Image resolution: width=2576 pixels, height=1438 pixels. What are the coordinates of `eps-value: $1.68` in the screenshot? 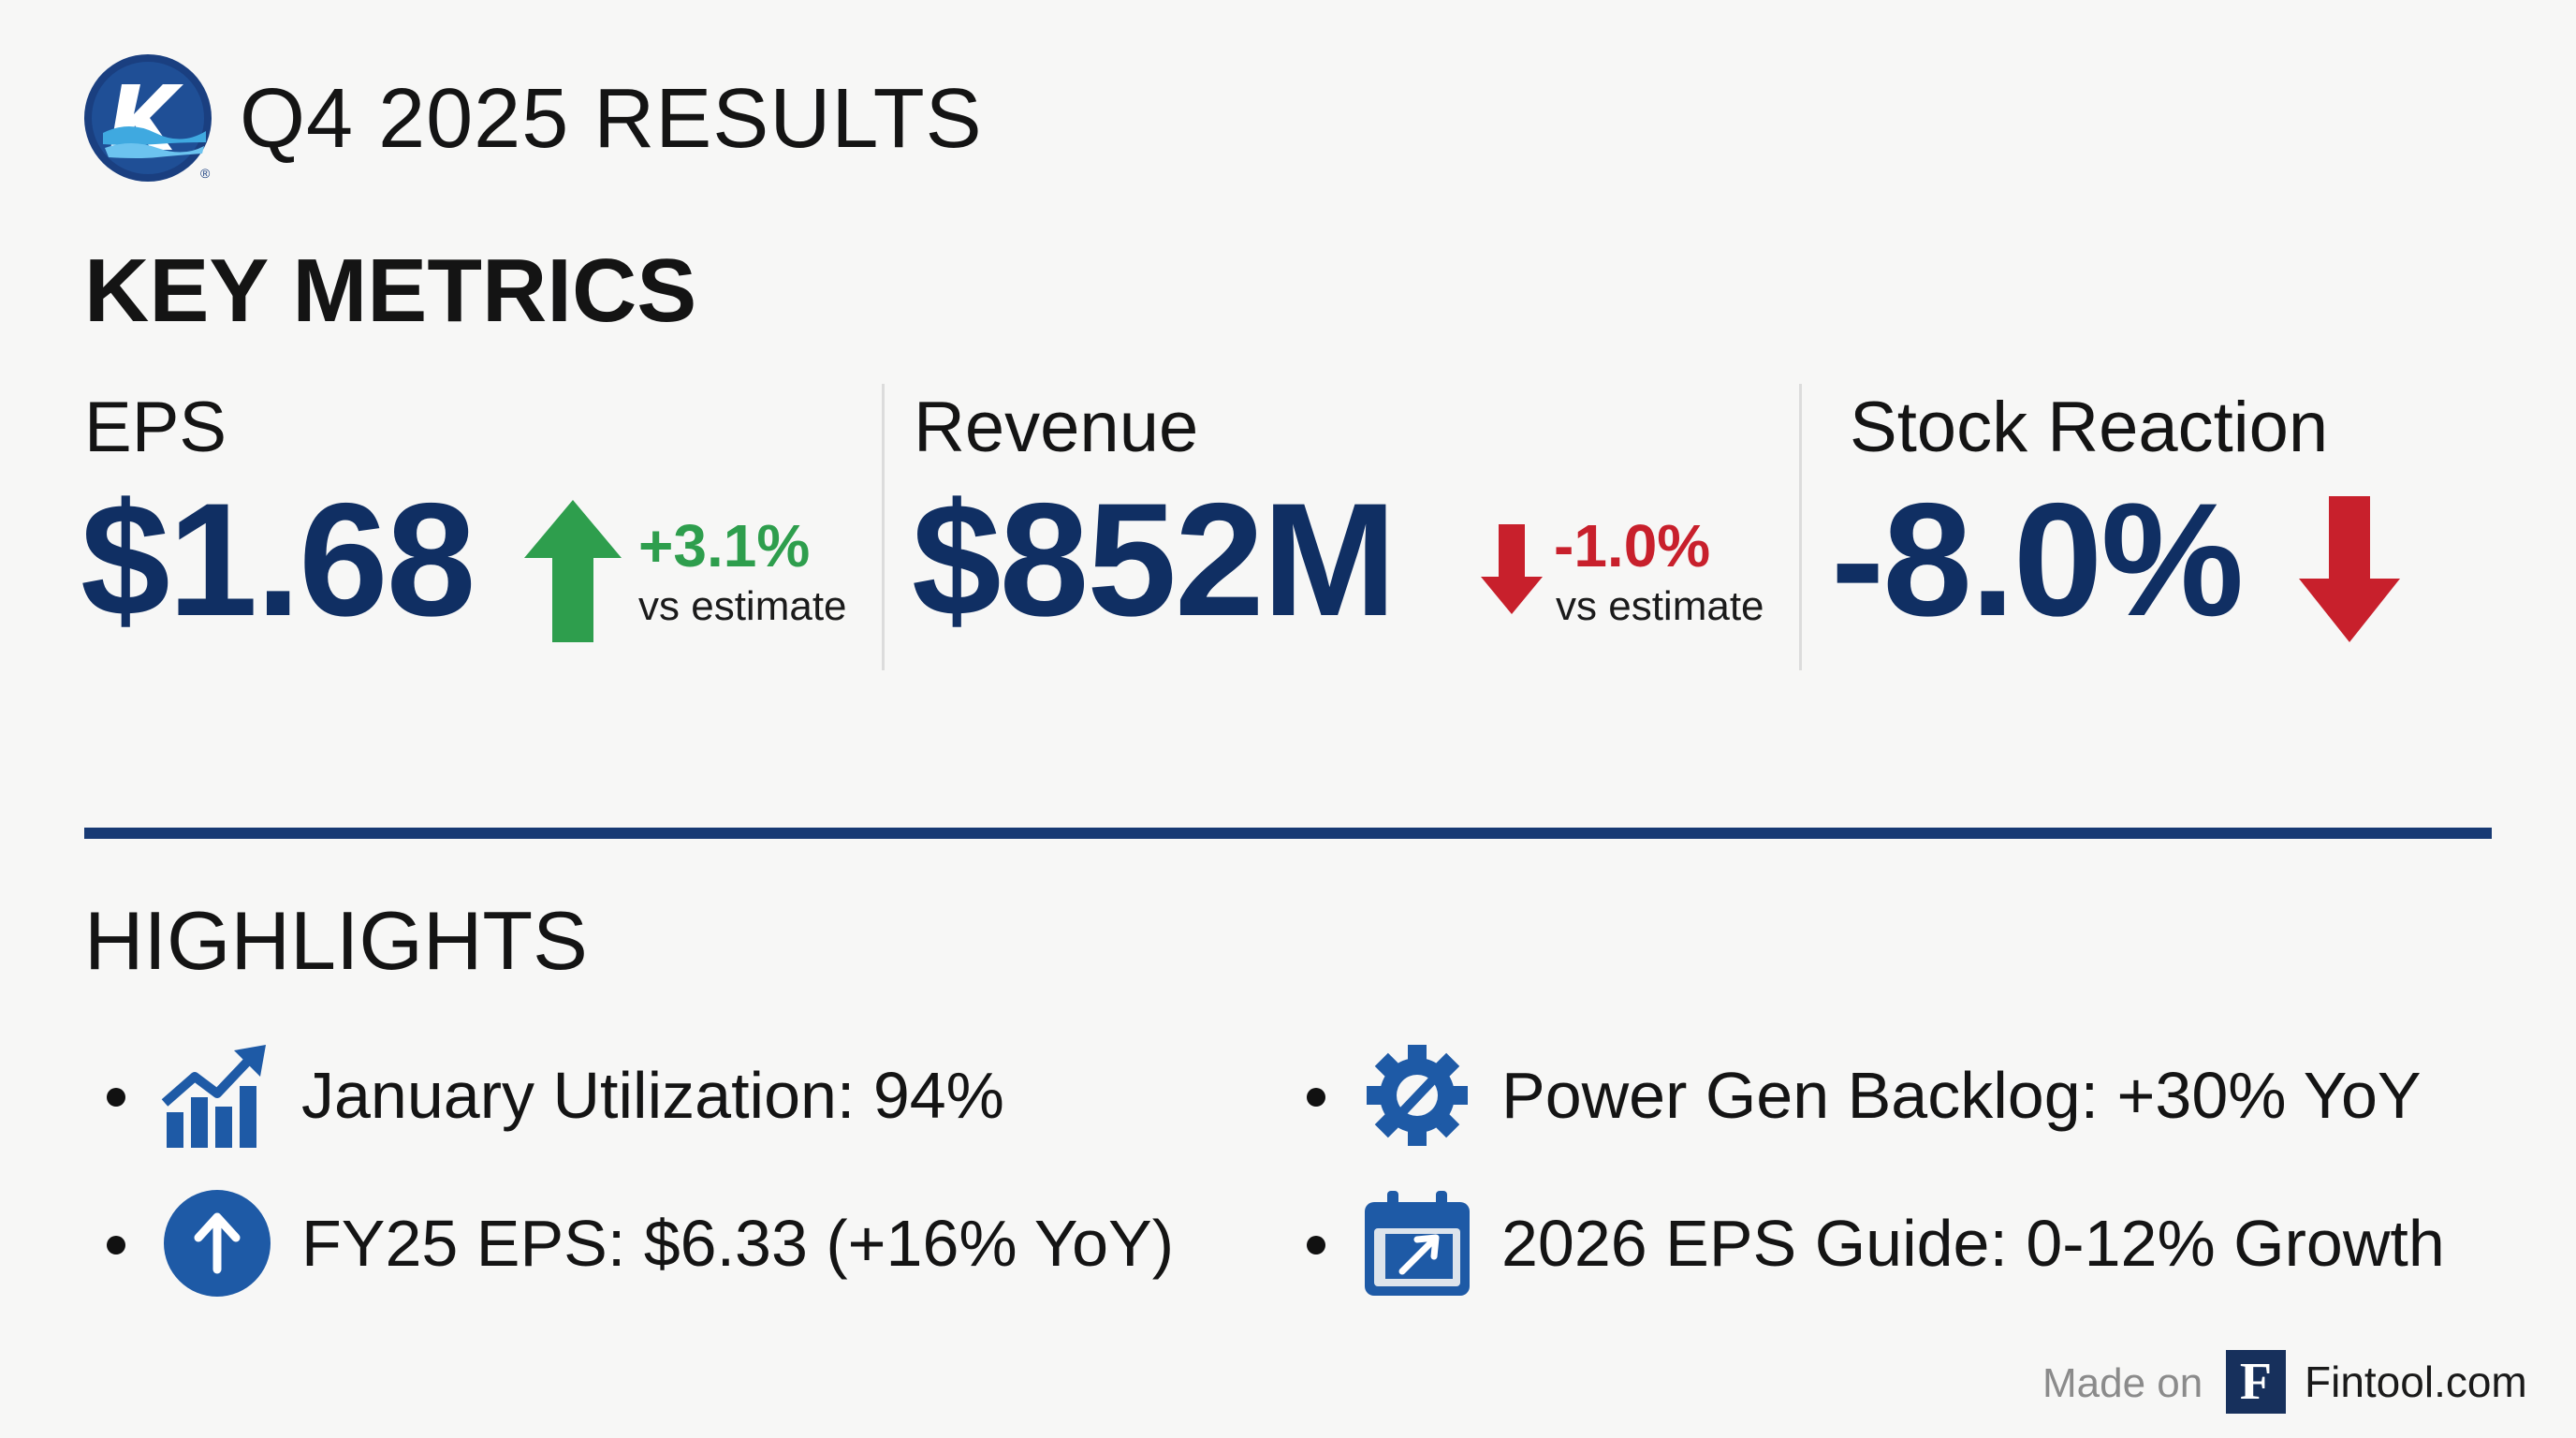 It's located at (278, 560).